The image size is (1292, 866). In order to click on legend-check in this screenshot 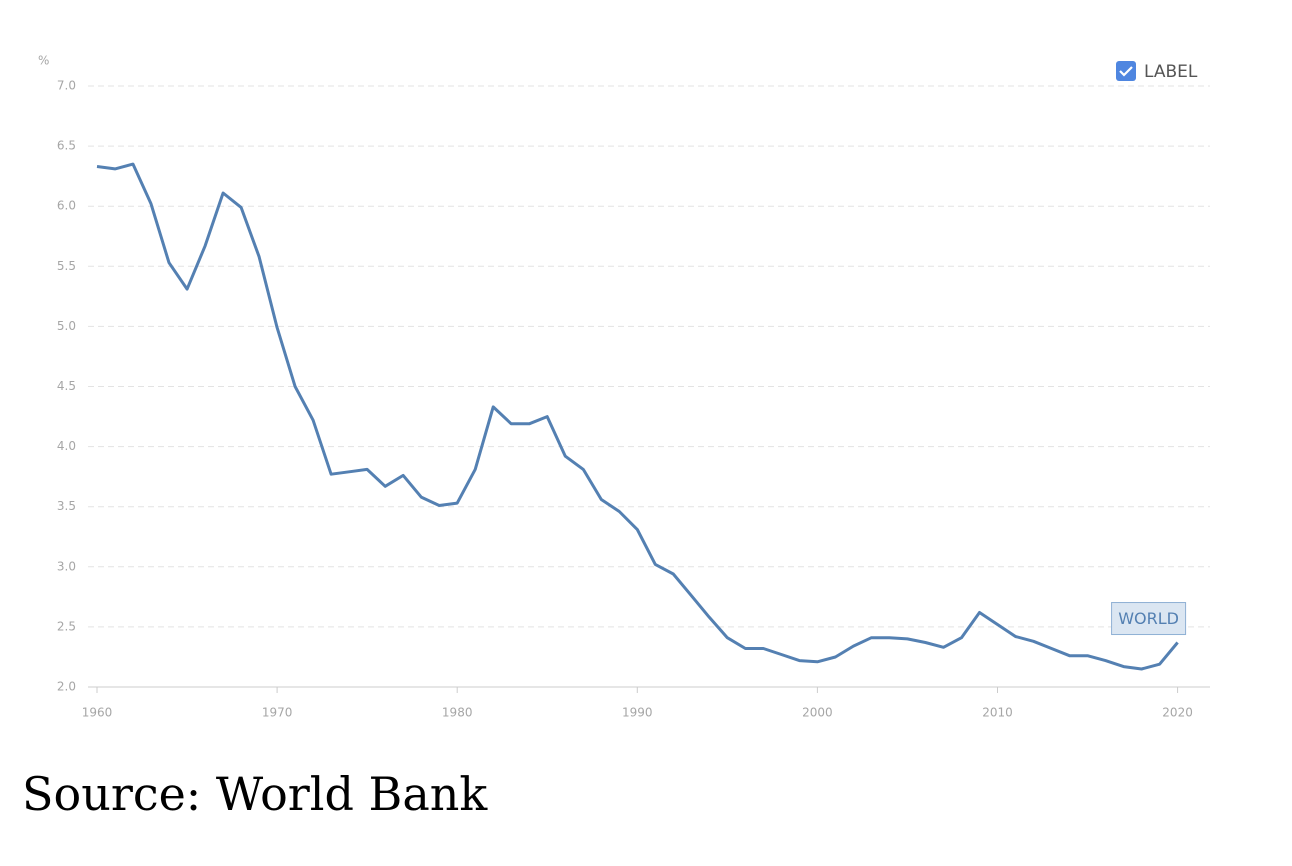, I will do `click(1126, 71)`.